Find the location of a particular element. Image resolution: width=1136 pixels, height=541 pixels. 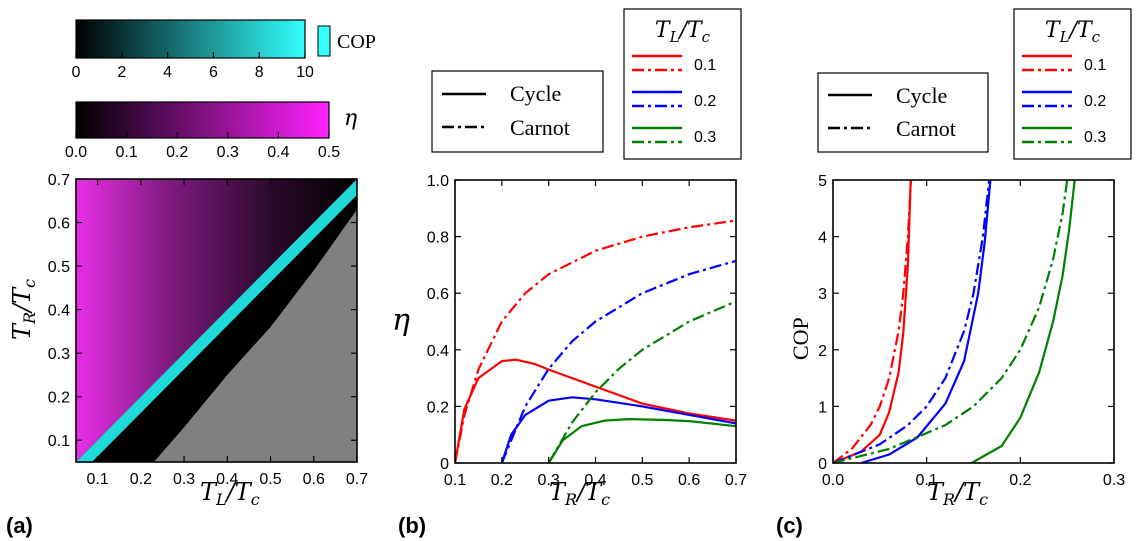

y-tick-label: 1.0 is located at coordinates (438, 181).